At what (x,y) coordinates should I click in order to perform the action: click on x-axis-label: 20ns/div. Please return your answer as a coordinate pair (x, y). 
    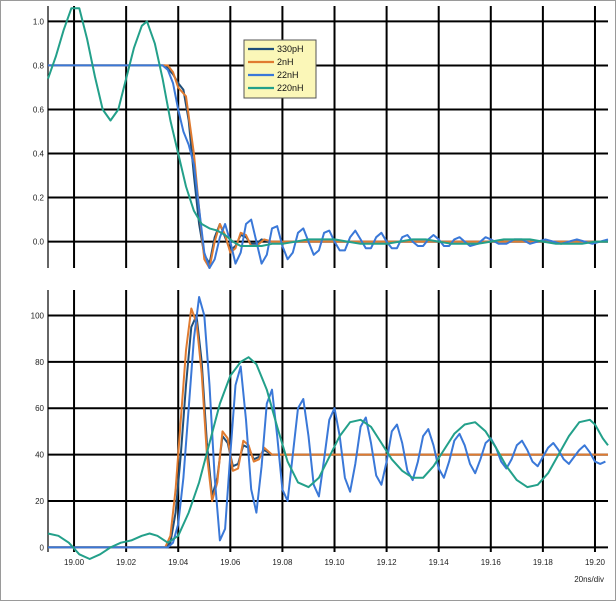
    Looking at the image, I should click on (589, 579).